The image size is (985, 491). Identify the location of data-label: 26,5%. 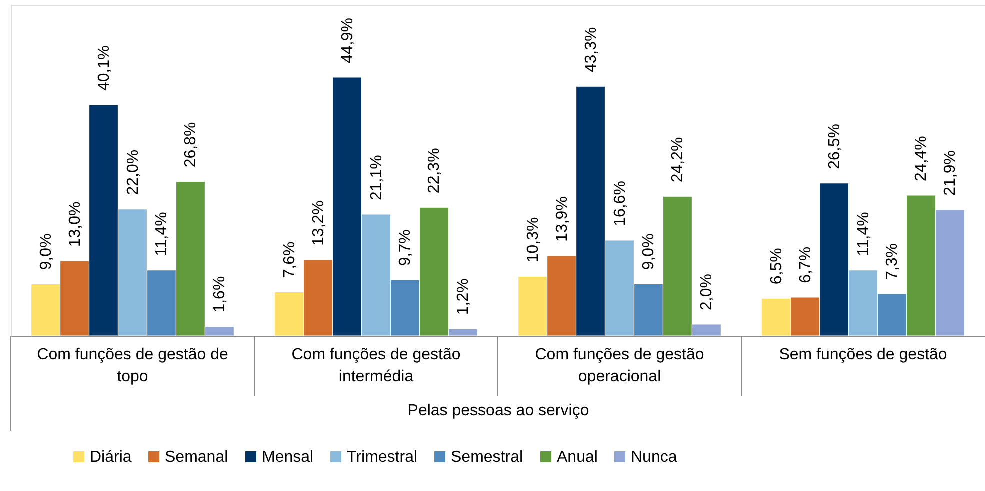
(835, 147).